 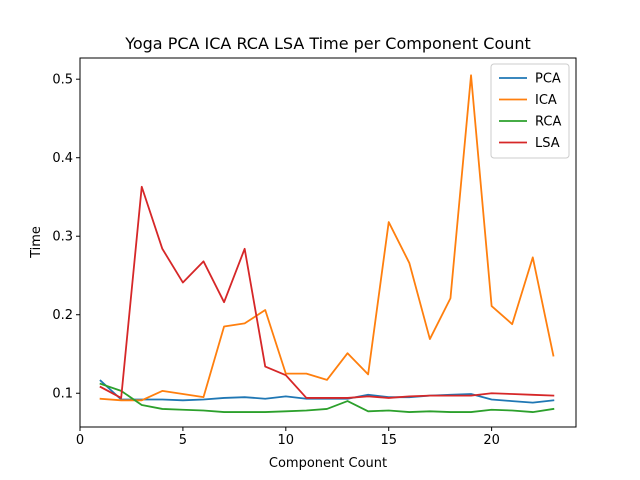 I want to click on y-tick-label: 0.4, so click(x=62, y=158).